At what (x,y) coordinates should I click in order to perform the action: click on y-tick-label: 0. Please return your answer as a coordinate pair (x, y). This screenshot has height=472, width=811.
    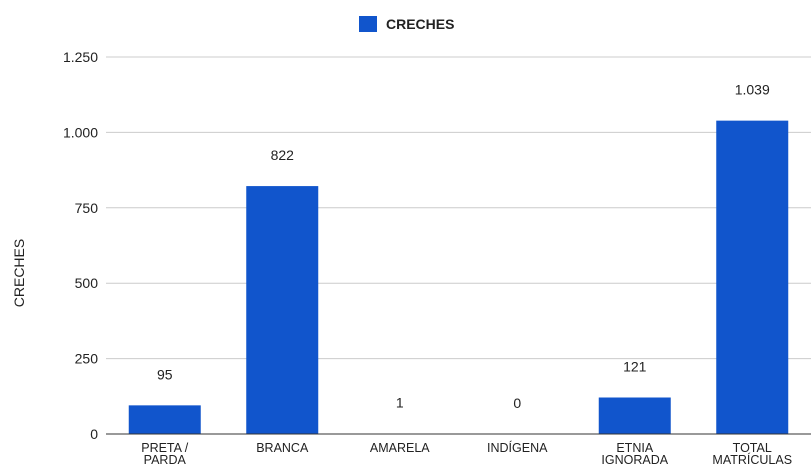
    Looking at the image, I should click on (94, 434).